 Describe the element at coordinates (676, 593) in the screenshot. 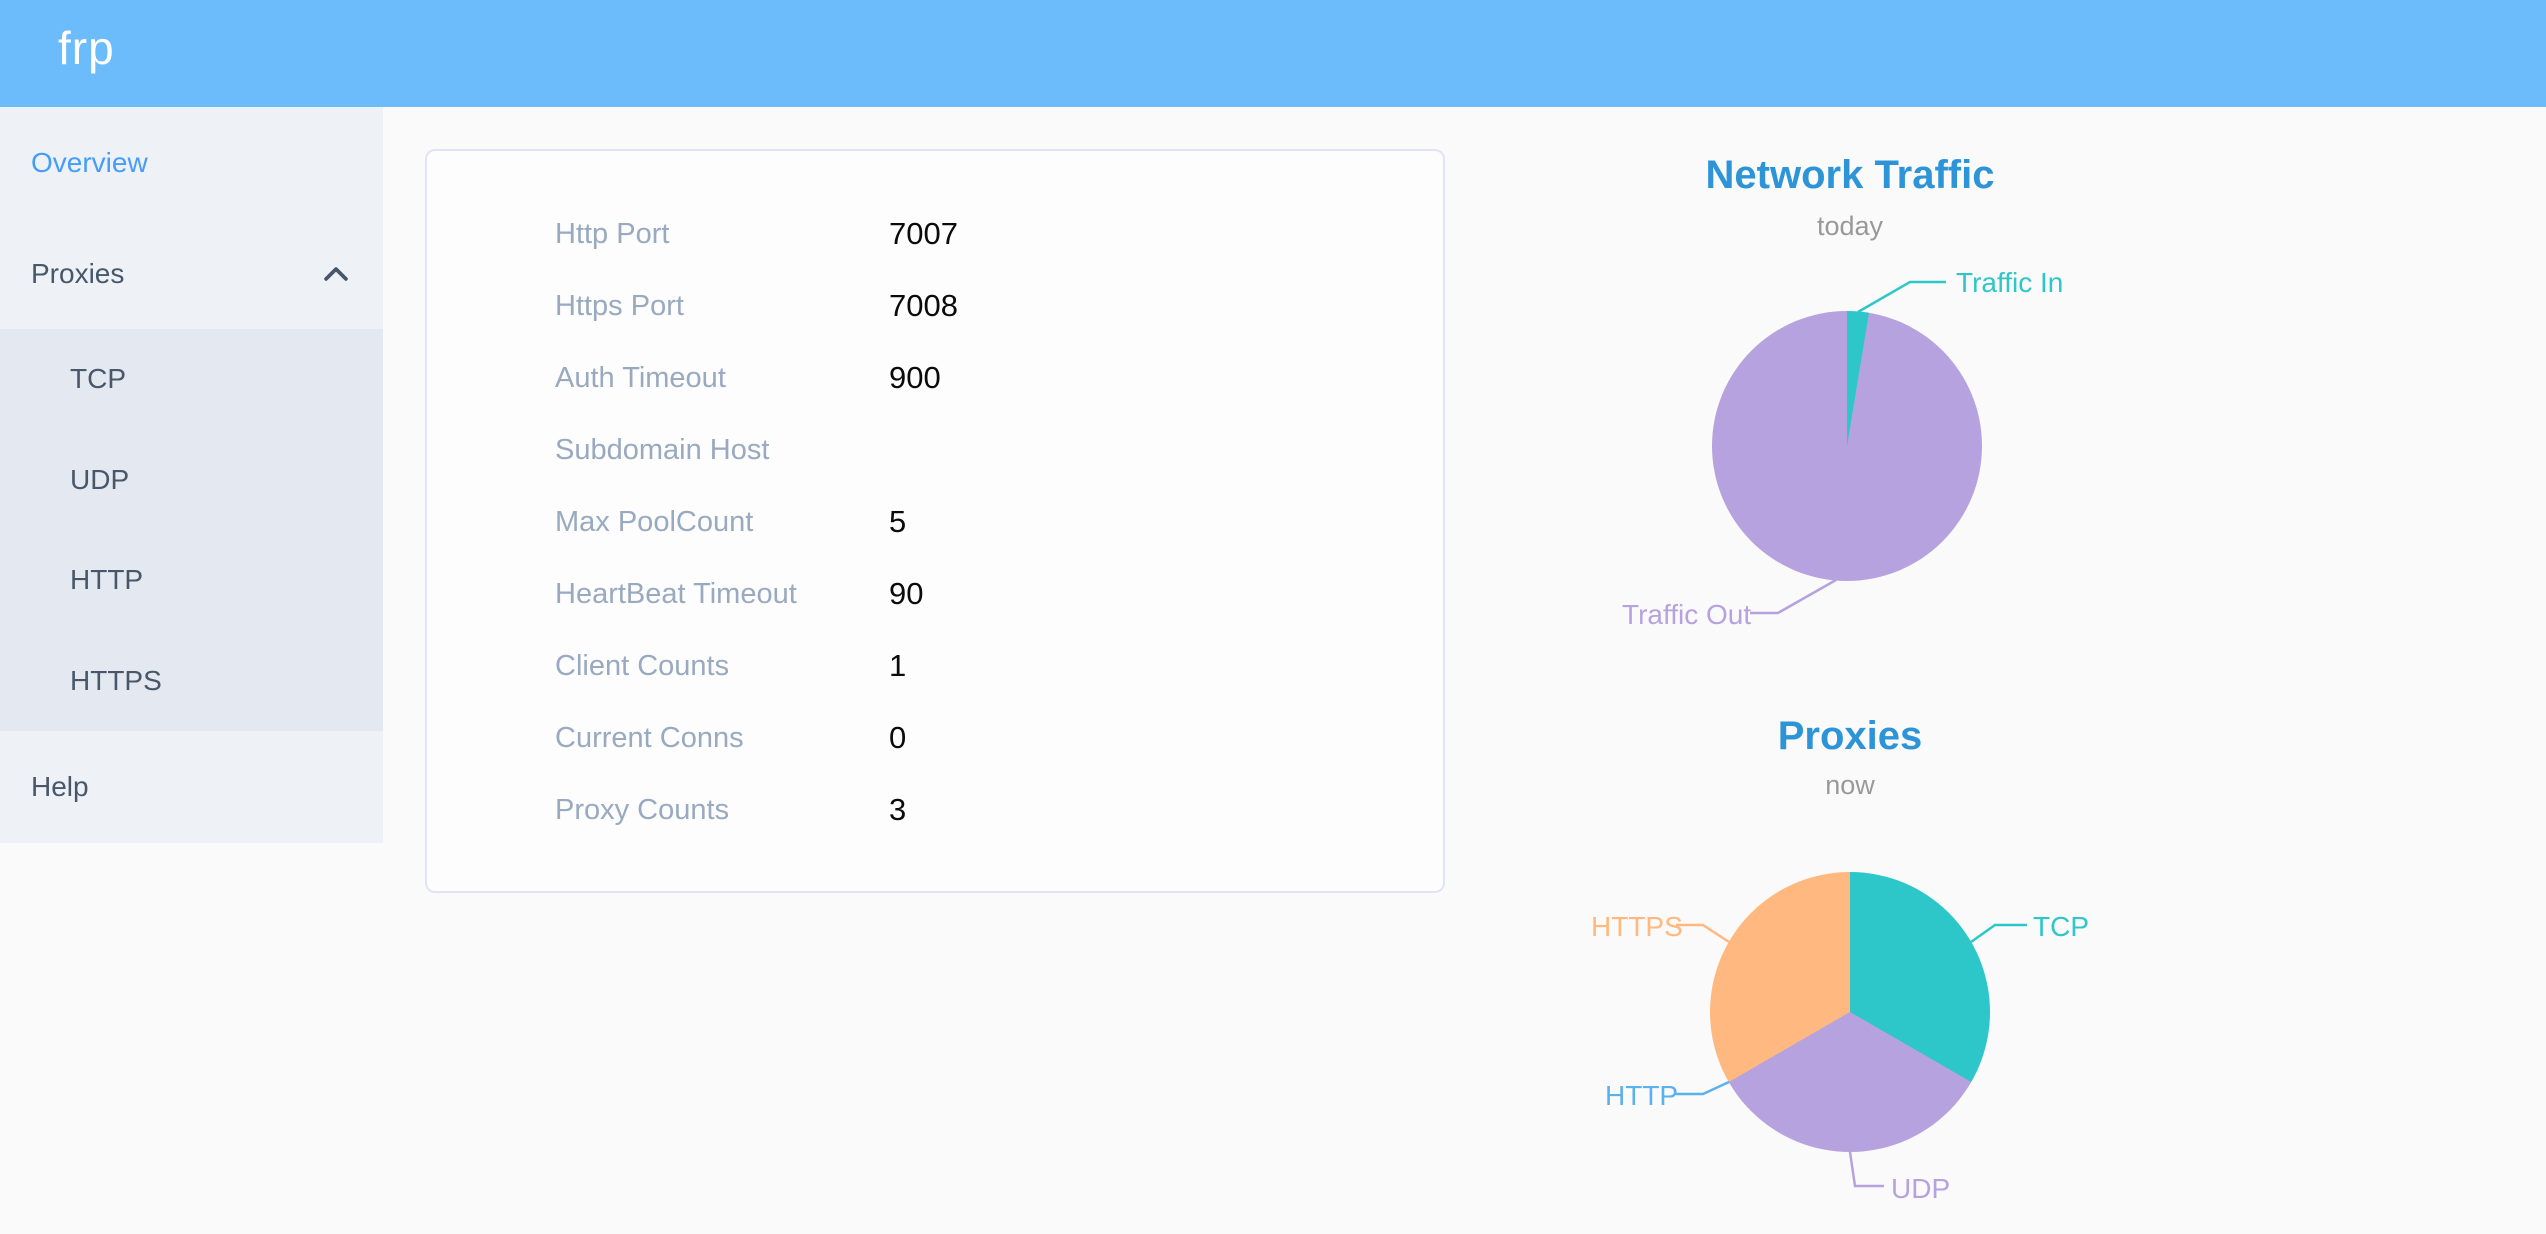

I see `config-label: HeartBeat Timeout` at that location.